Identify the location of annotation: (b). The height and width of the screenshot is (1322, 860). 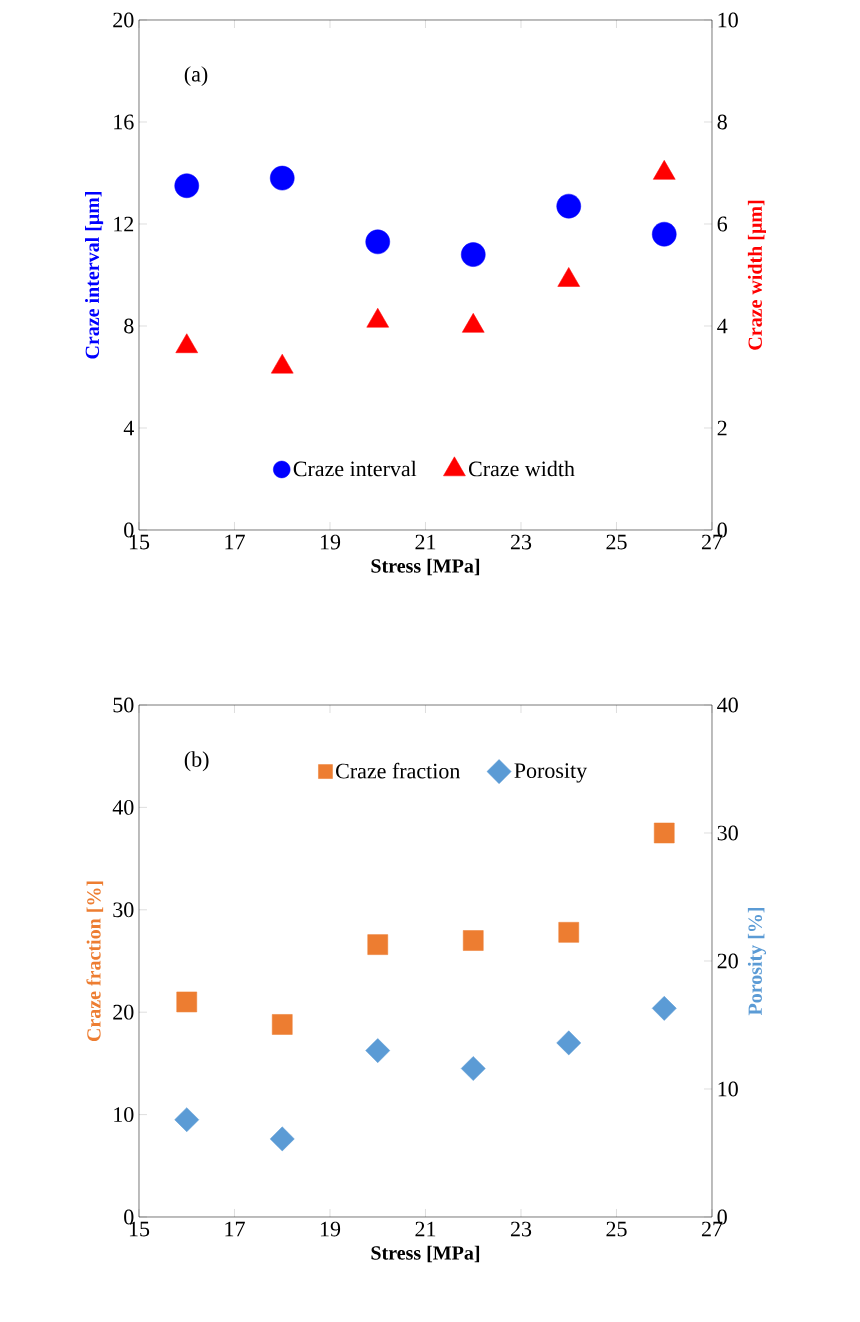
(196, 761).